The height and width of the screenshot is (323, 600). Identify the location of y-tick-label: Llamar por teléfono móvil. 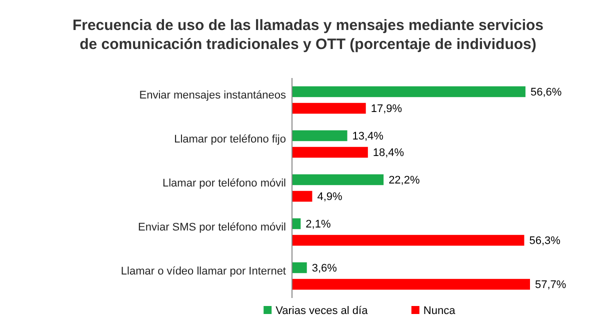
(224, 184).